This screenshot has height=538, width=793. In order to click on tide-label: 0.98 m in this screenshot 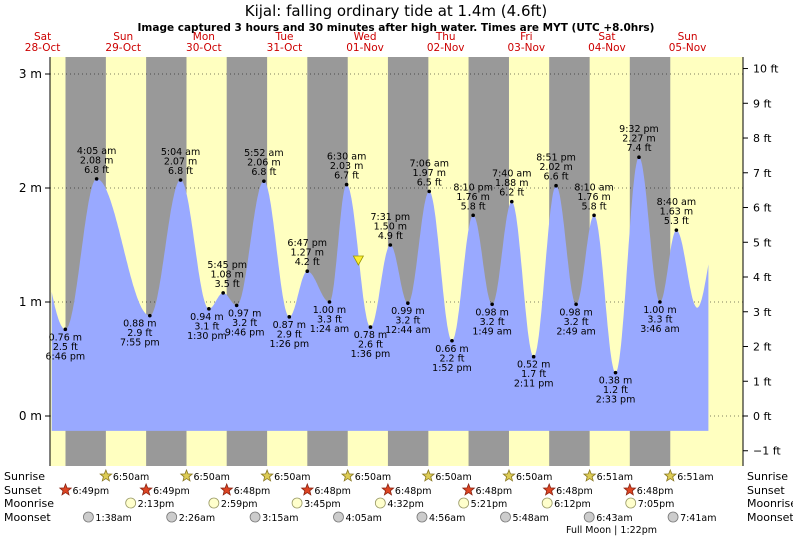, I will do `click(575, 312)`.